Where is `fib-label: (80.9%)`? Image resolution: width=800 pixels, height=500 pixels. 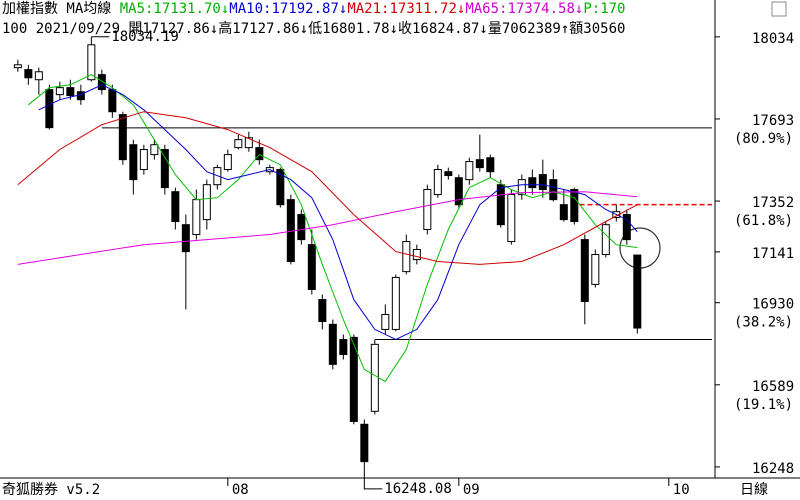 fib-label: (80.9%) is located at coordinates (763, 139).